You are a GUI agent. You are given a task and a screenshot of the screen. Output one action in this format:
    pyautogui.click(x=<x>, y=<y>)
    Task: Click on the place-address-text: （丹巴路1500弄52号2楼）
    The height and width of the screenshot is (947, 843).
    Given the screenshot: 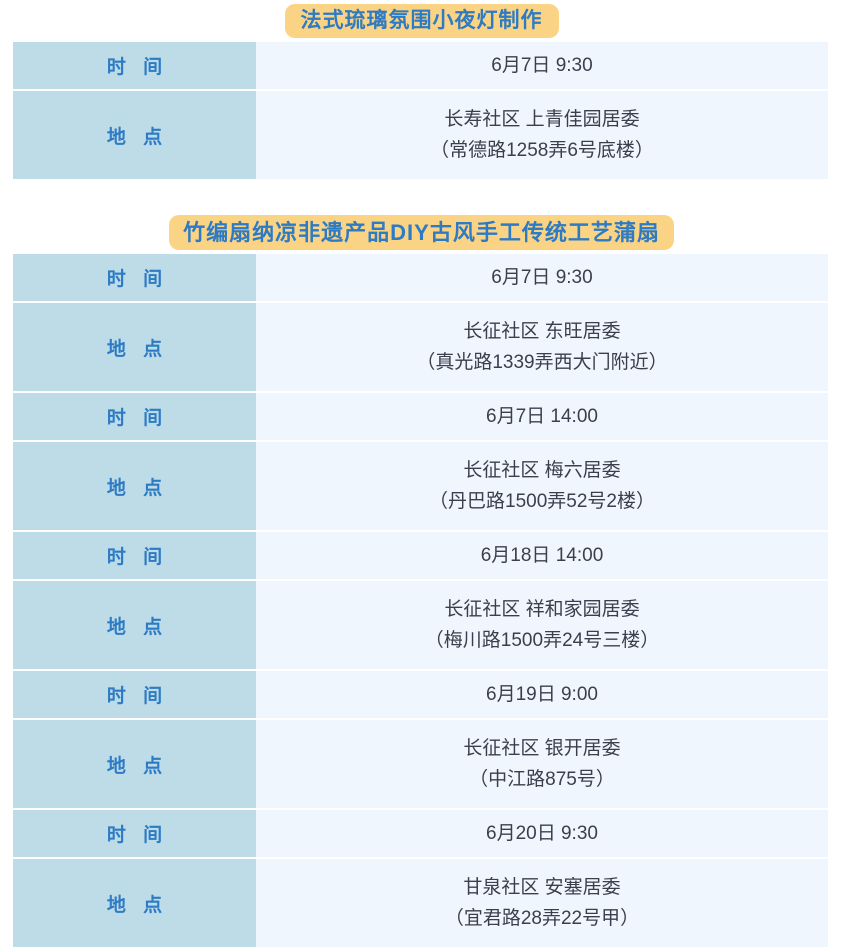 What is the action you would take?
    pyautogui.click(x=542, y=501)
    